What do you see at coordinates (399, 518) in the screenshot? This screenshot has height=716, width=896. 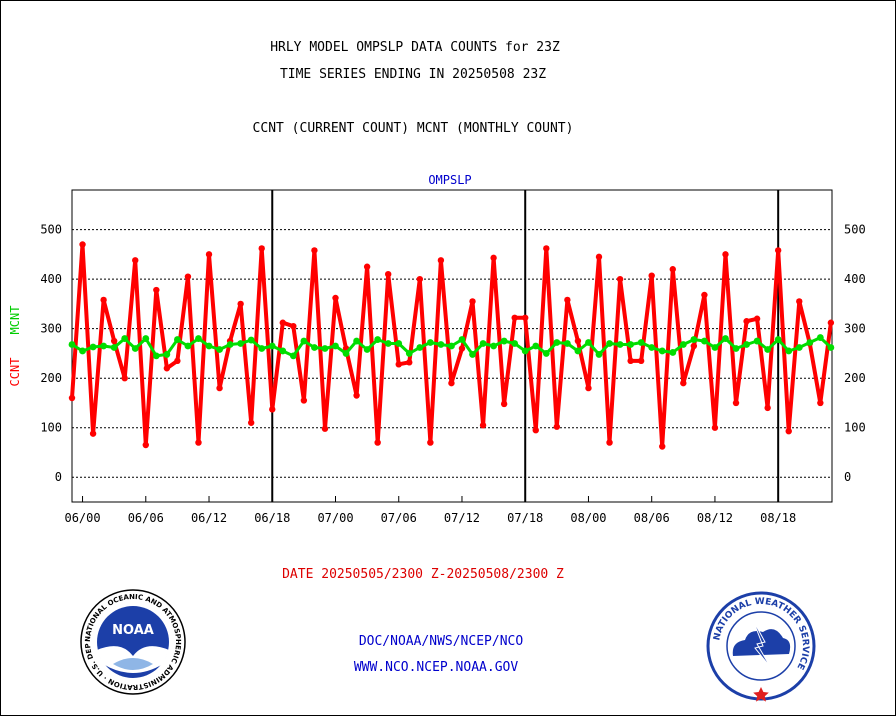 I see `x-tick-label: 07/06` at bounding box center [399, 518].